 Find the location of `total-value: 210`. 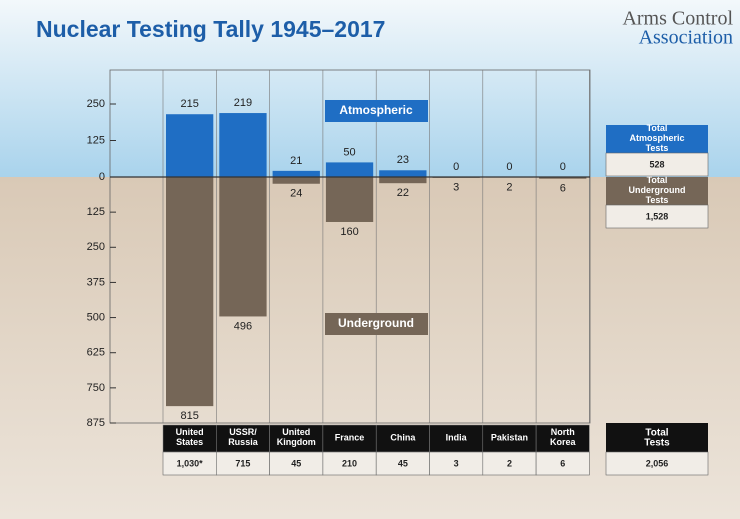

total-value: 210 is located at coordinates (349, 463).